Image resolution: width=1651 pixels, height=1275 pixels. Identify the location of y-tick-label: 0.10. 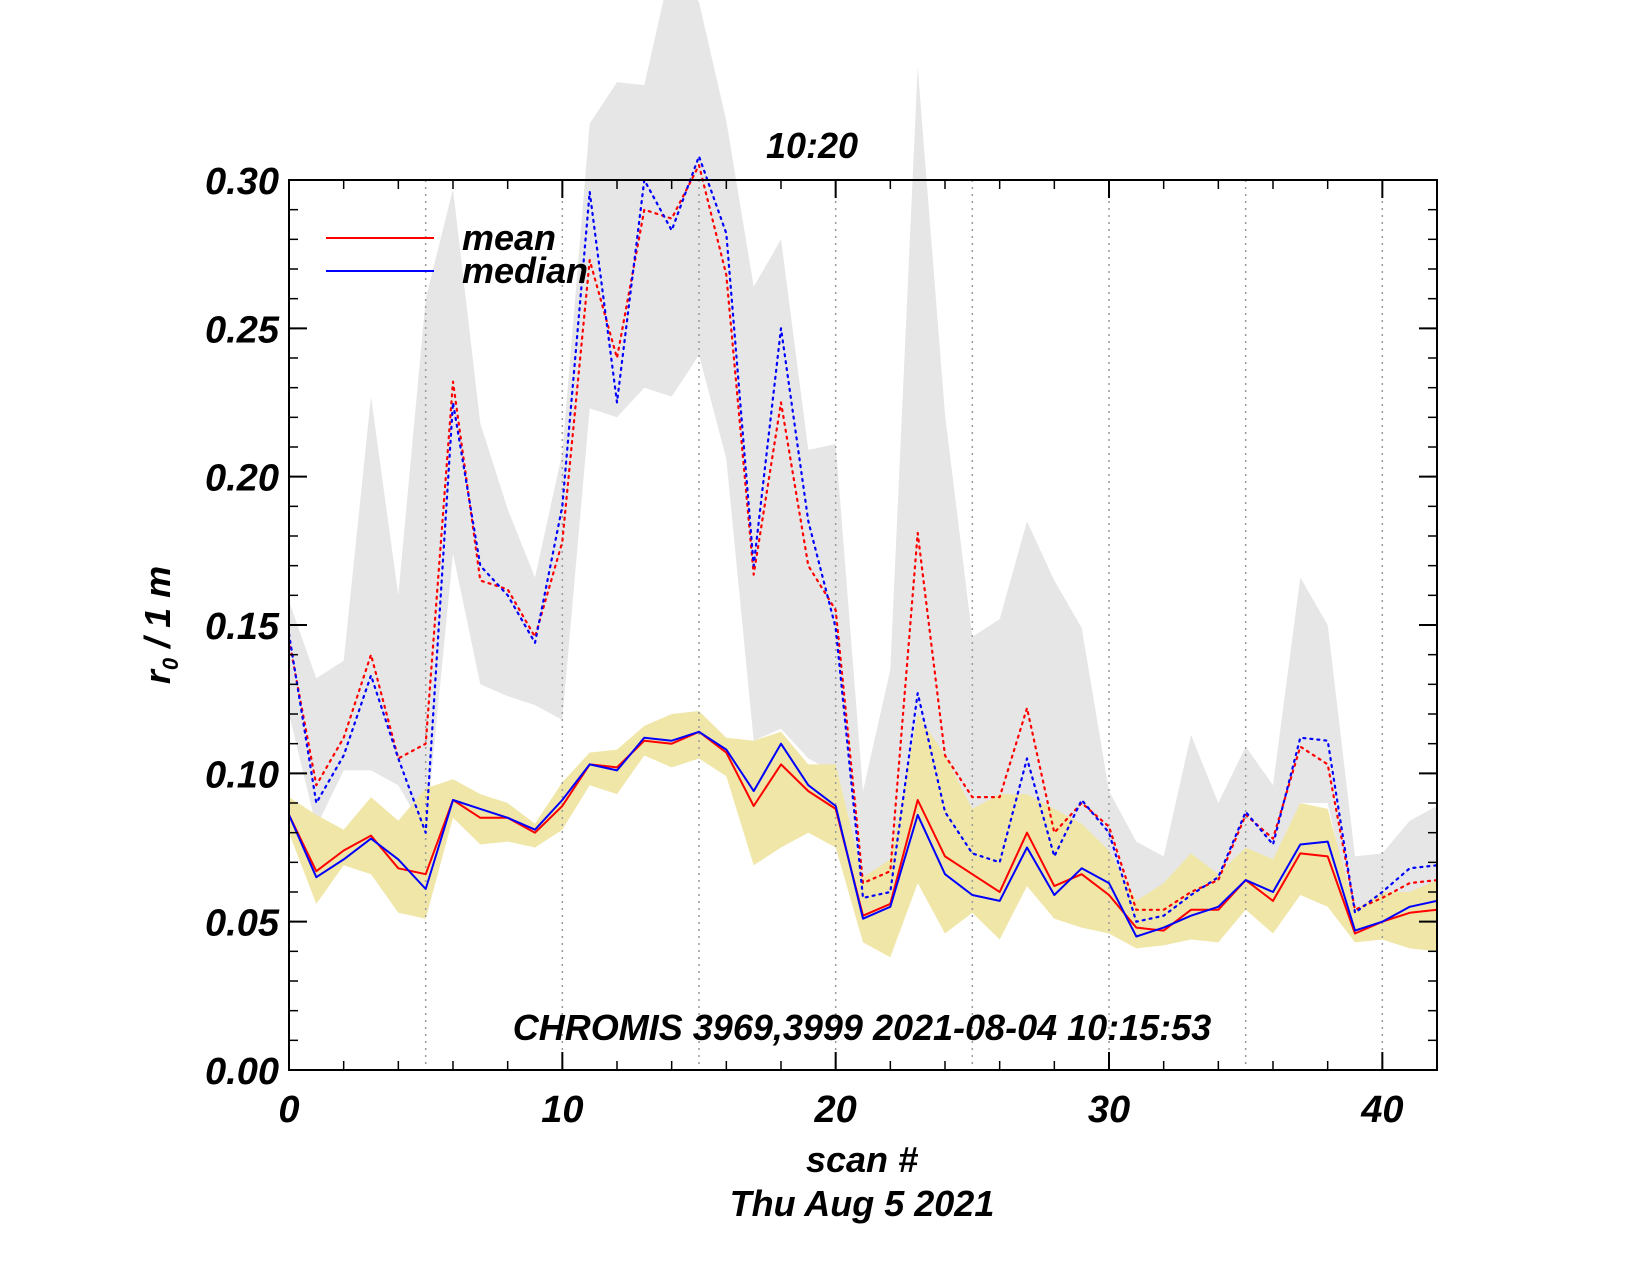
(242, 775).